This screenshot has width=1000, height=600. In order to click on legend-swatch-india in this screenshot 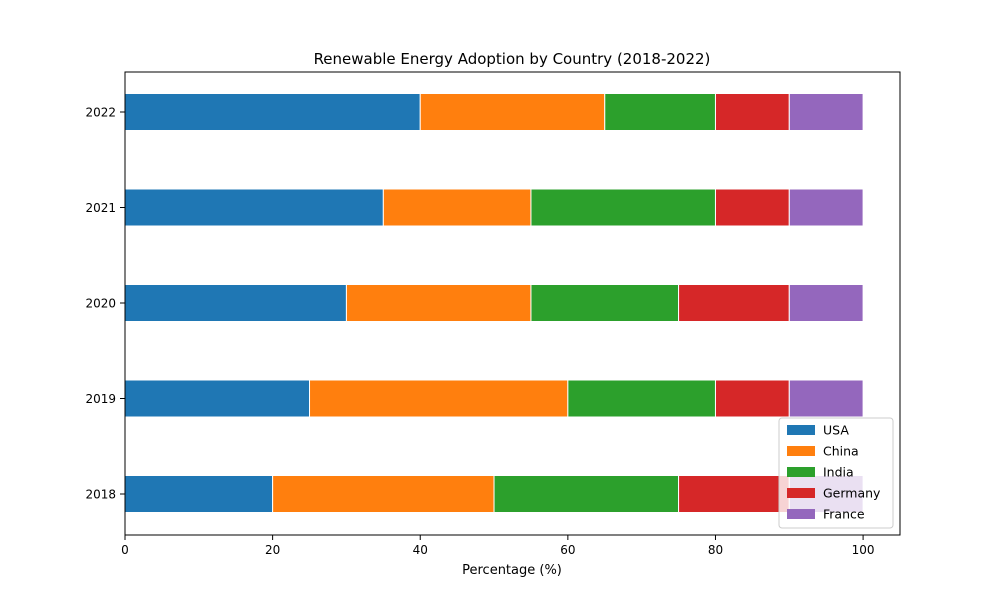, I will do `click(801, 472)`.